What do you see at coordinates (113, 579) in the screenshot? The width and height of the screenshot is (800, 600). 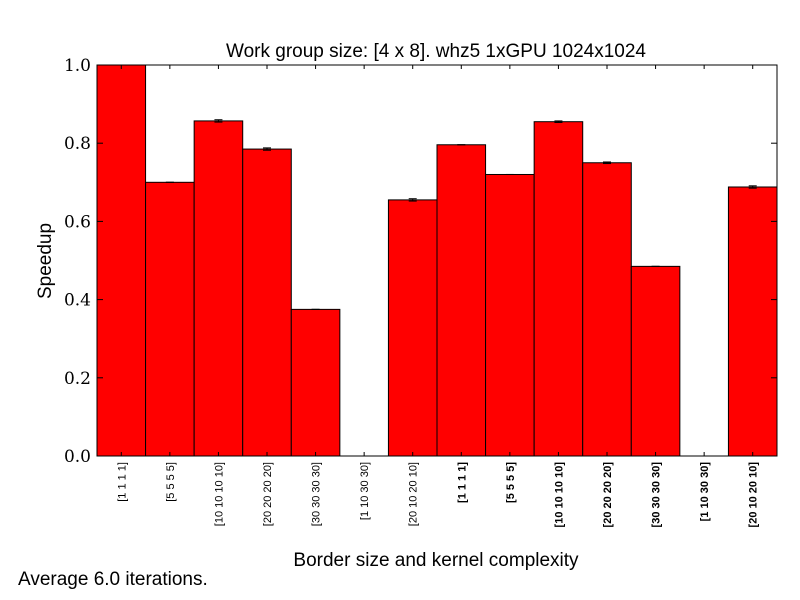 I see `footnote: Average 6.0 iterations.` at bounding box center [113, 579].